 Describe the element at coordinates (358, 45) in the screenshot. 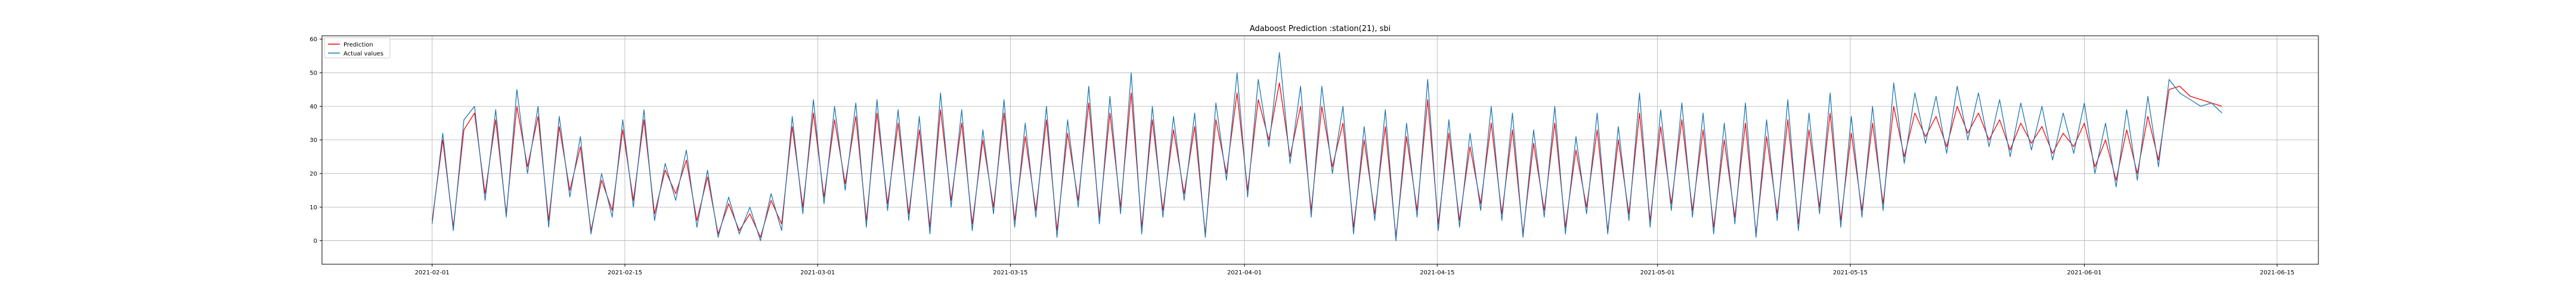

I see `legend-label-prediction: Prediction` at that location.